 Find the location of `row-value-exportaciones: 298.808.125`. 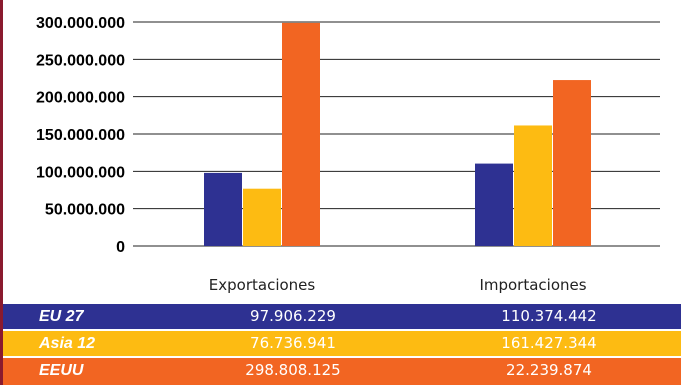

row-value-exportaciones: 298.808.125 is located at coordinates (293, 370).